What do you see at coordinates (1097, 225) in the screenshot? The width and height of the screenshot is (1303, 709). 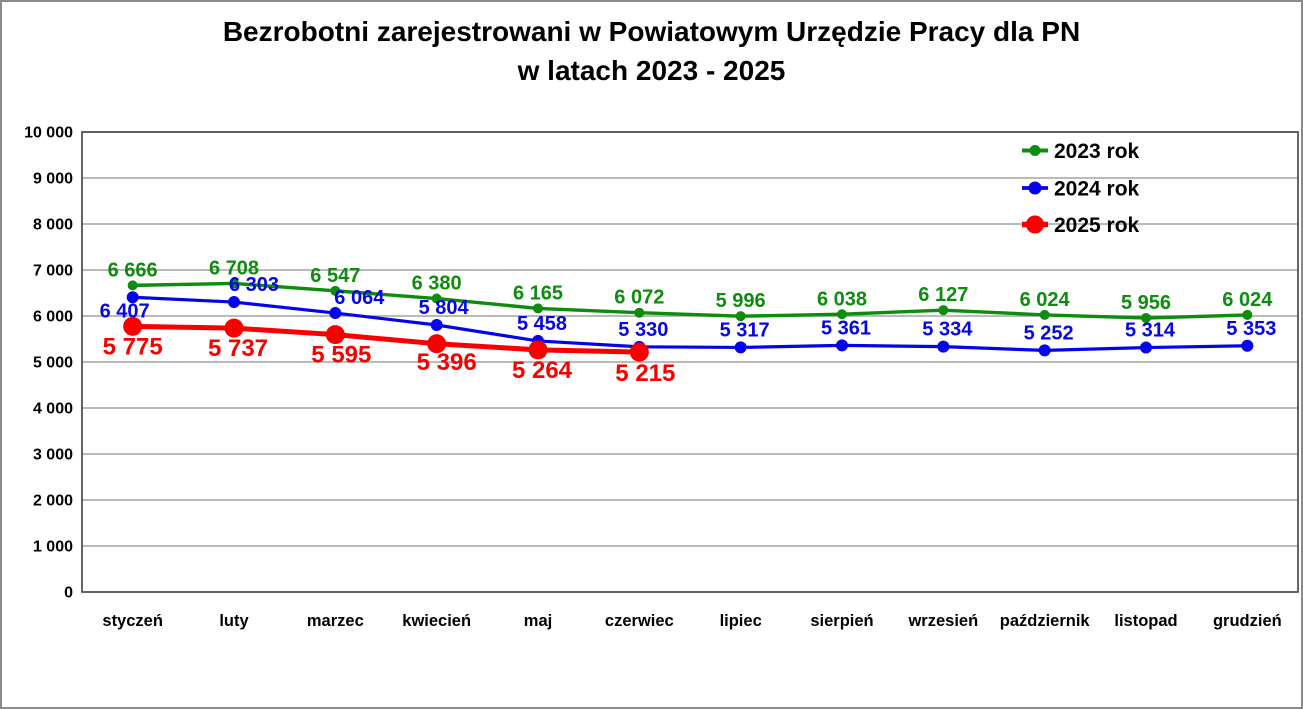 I see `legend-label-2025: 2025 rok` at bounding box center [1097, 225].